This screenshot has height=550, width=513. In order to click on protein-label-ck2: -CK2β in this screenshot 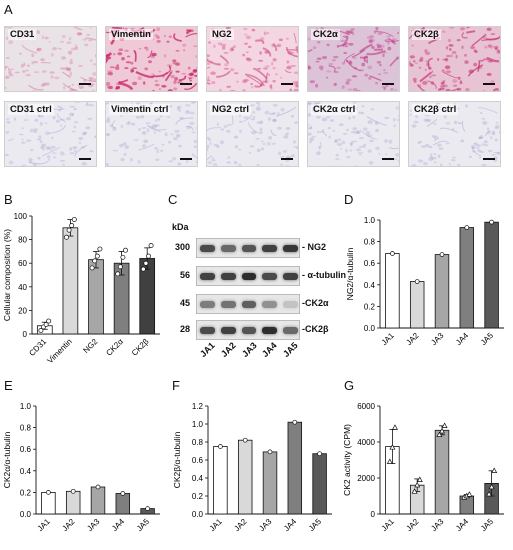, I will do `click(315, 329)`.